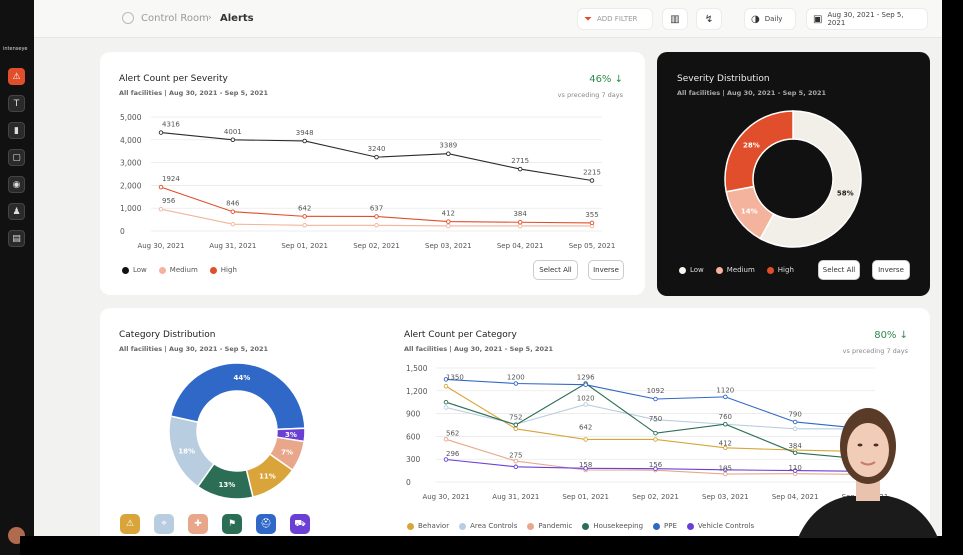  What do you see at coordinates (675, 19) in the screenshot?
I see `export-button: ▥` at bounding box center [675, 19].